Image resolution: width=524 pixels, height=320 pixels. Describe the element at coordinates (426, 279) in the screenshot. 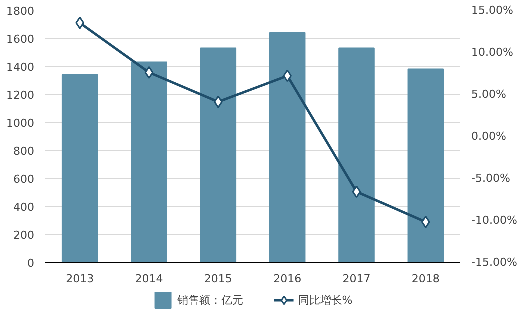

I see `x-tick-label: 2018` at that location.